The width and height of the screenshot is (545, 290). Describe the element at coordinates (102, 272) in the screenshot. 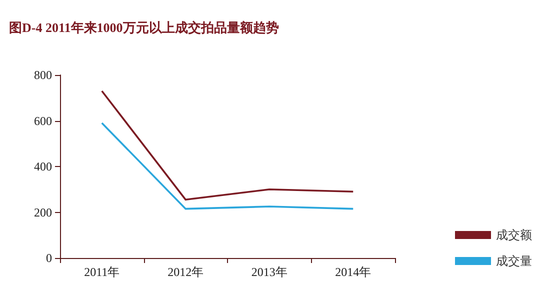

I see `x-tick-label: 2011年` at that location.